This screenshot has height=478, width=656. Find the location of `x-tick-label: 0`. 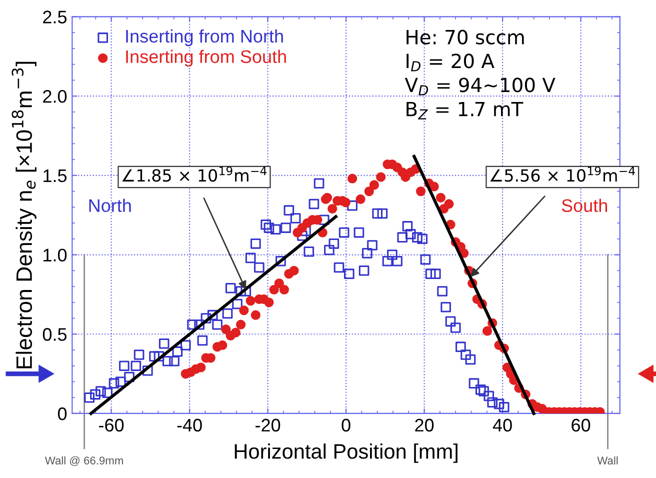

x-tick-label: 0 is located at coordinates (346, 425).